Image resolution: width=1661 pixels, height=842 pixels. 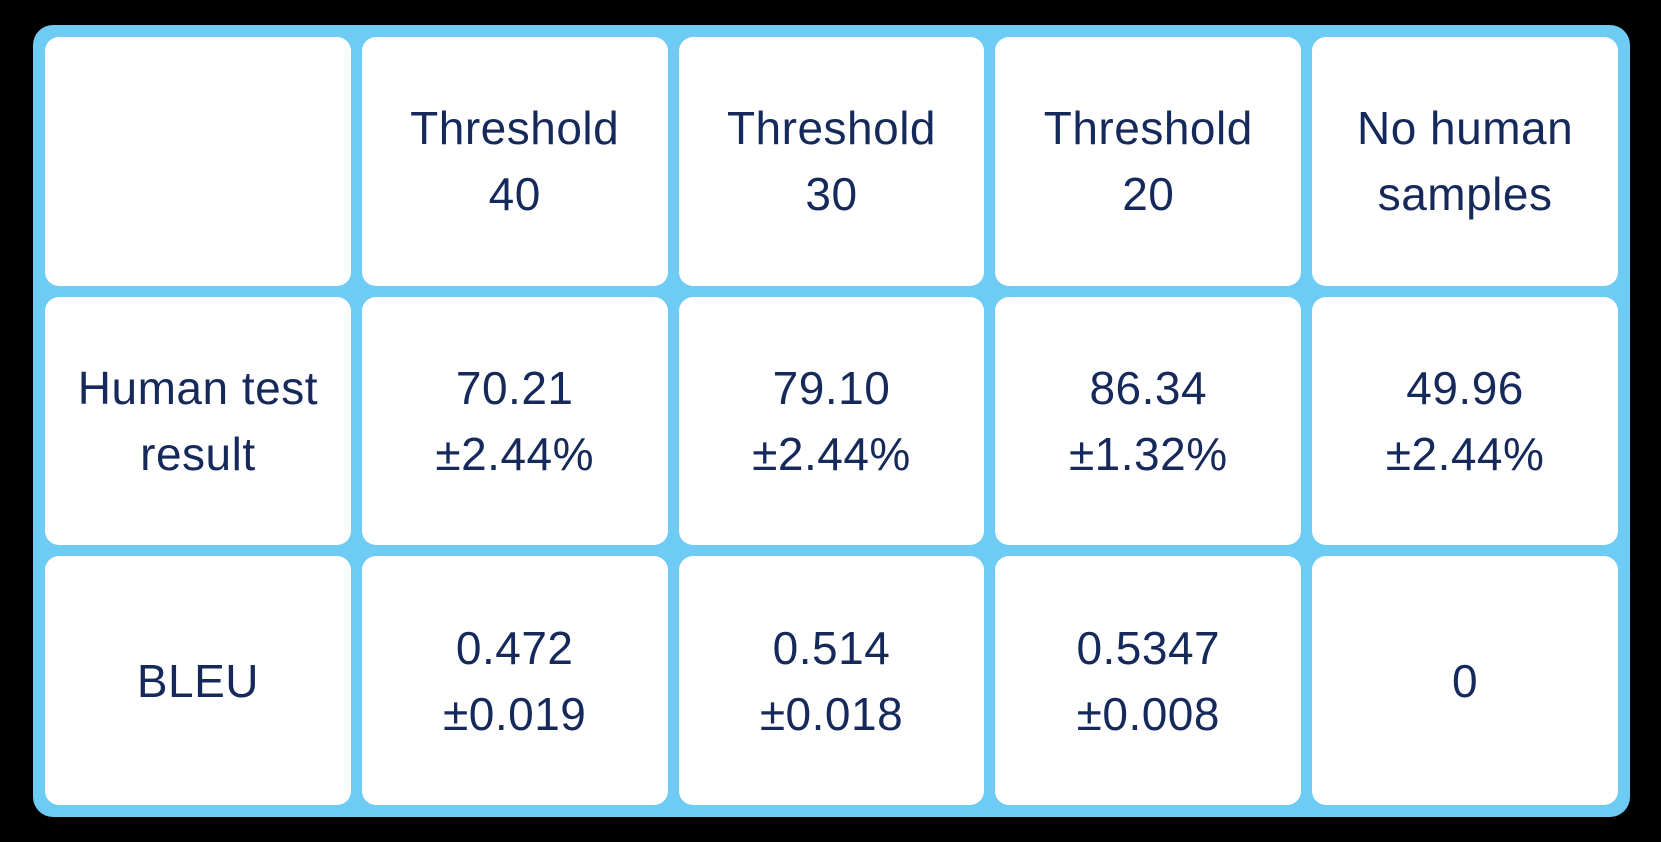 I want to click on cell-human-no-samples: 49.96 ±2.44%, so click(x=1465, y=421).